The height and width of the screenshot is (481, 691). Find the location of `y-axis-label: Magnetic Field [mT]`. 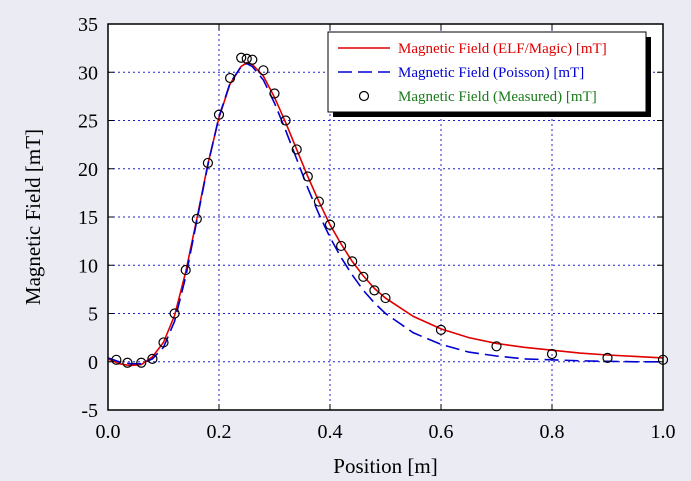

y-axis-label: Magnetic Field [mT] is located at coordinates (33, 217).